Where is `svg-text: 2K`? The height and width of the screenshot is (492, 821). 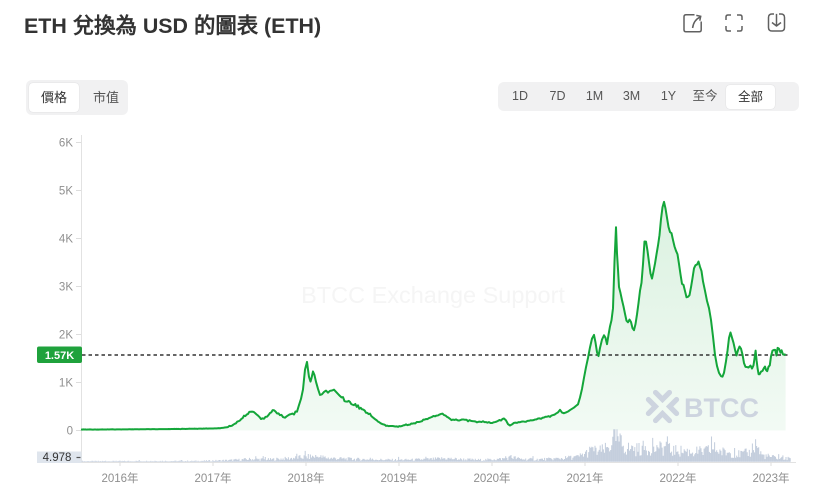 svg-text: 2K is located at coordinates (66, 336).